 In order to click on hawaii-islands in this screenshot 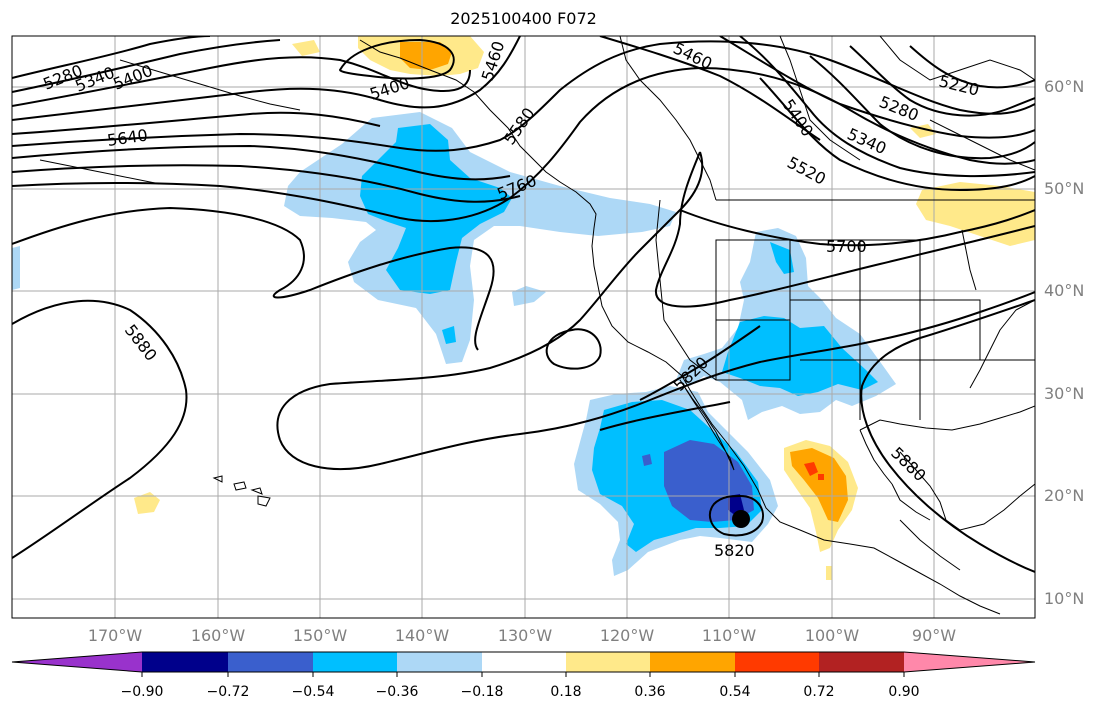, I will do `click(241, 491)`.